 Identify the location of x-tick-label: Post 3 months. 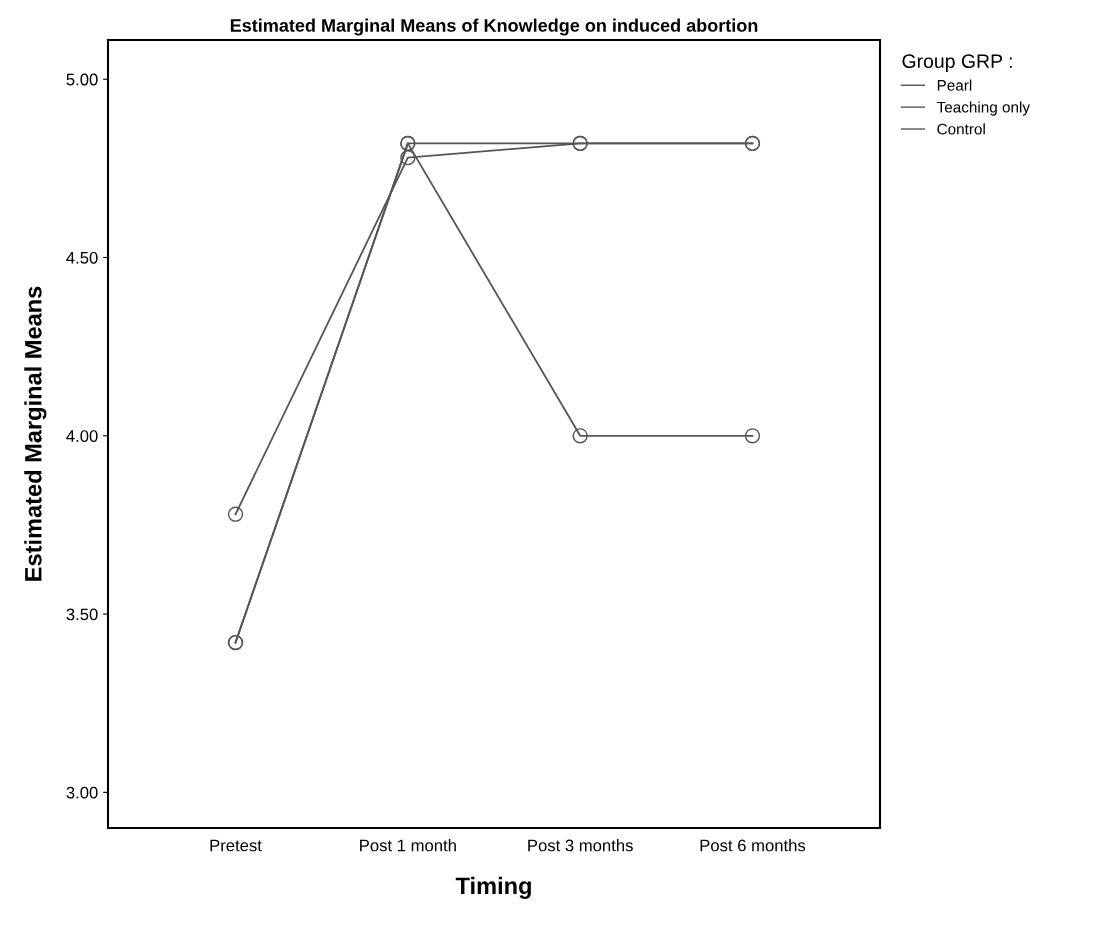
(580, 845).